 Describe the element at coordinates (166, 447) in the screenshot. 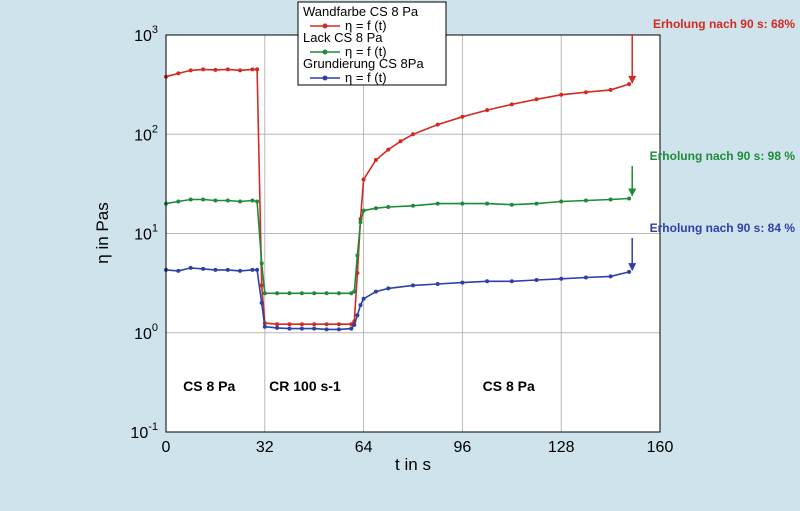

I see `x-tick-label: 0` at that location.